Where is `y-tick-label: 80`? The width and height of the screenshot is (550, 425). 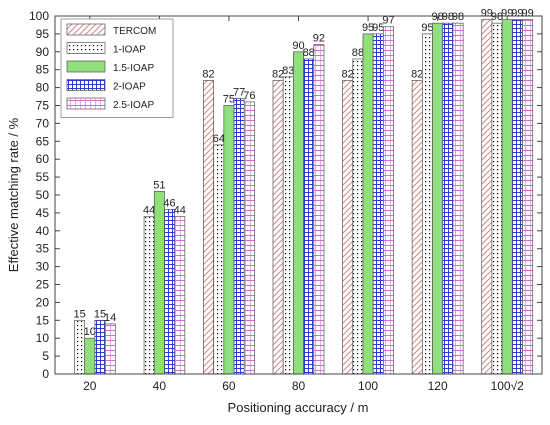 y-tick-label: 80 is located at coordinates (43, 88).